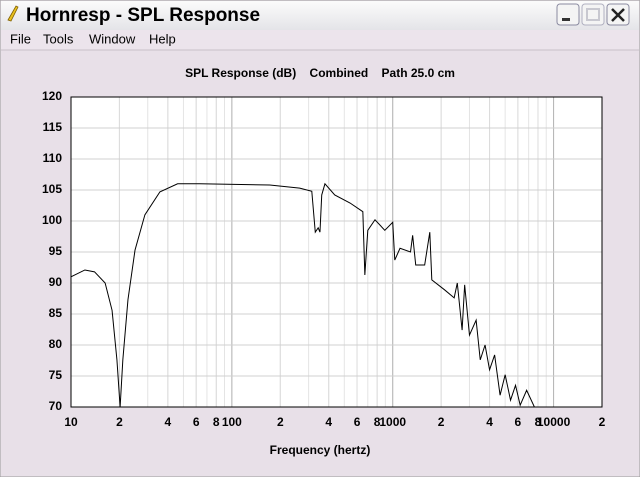 Image resolution: width=640 pixels, height=477 pixels. What do you see at coordinates (143, 15) in the screenshot?
I see `window-title: Hornresp - SPL Response` at bounding box center [143, 15].